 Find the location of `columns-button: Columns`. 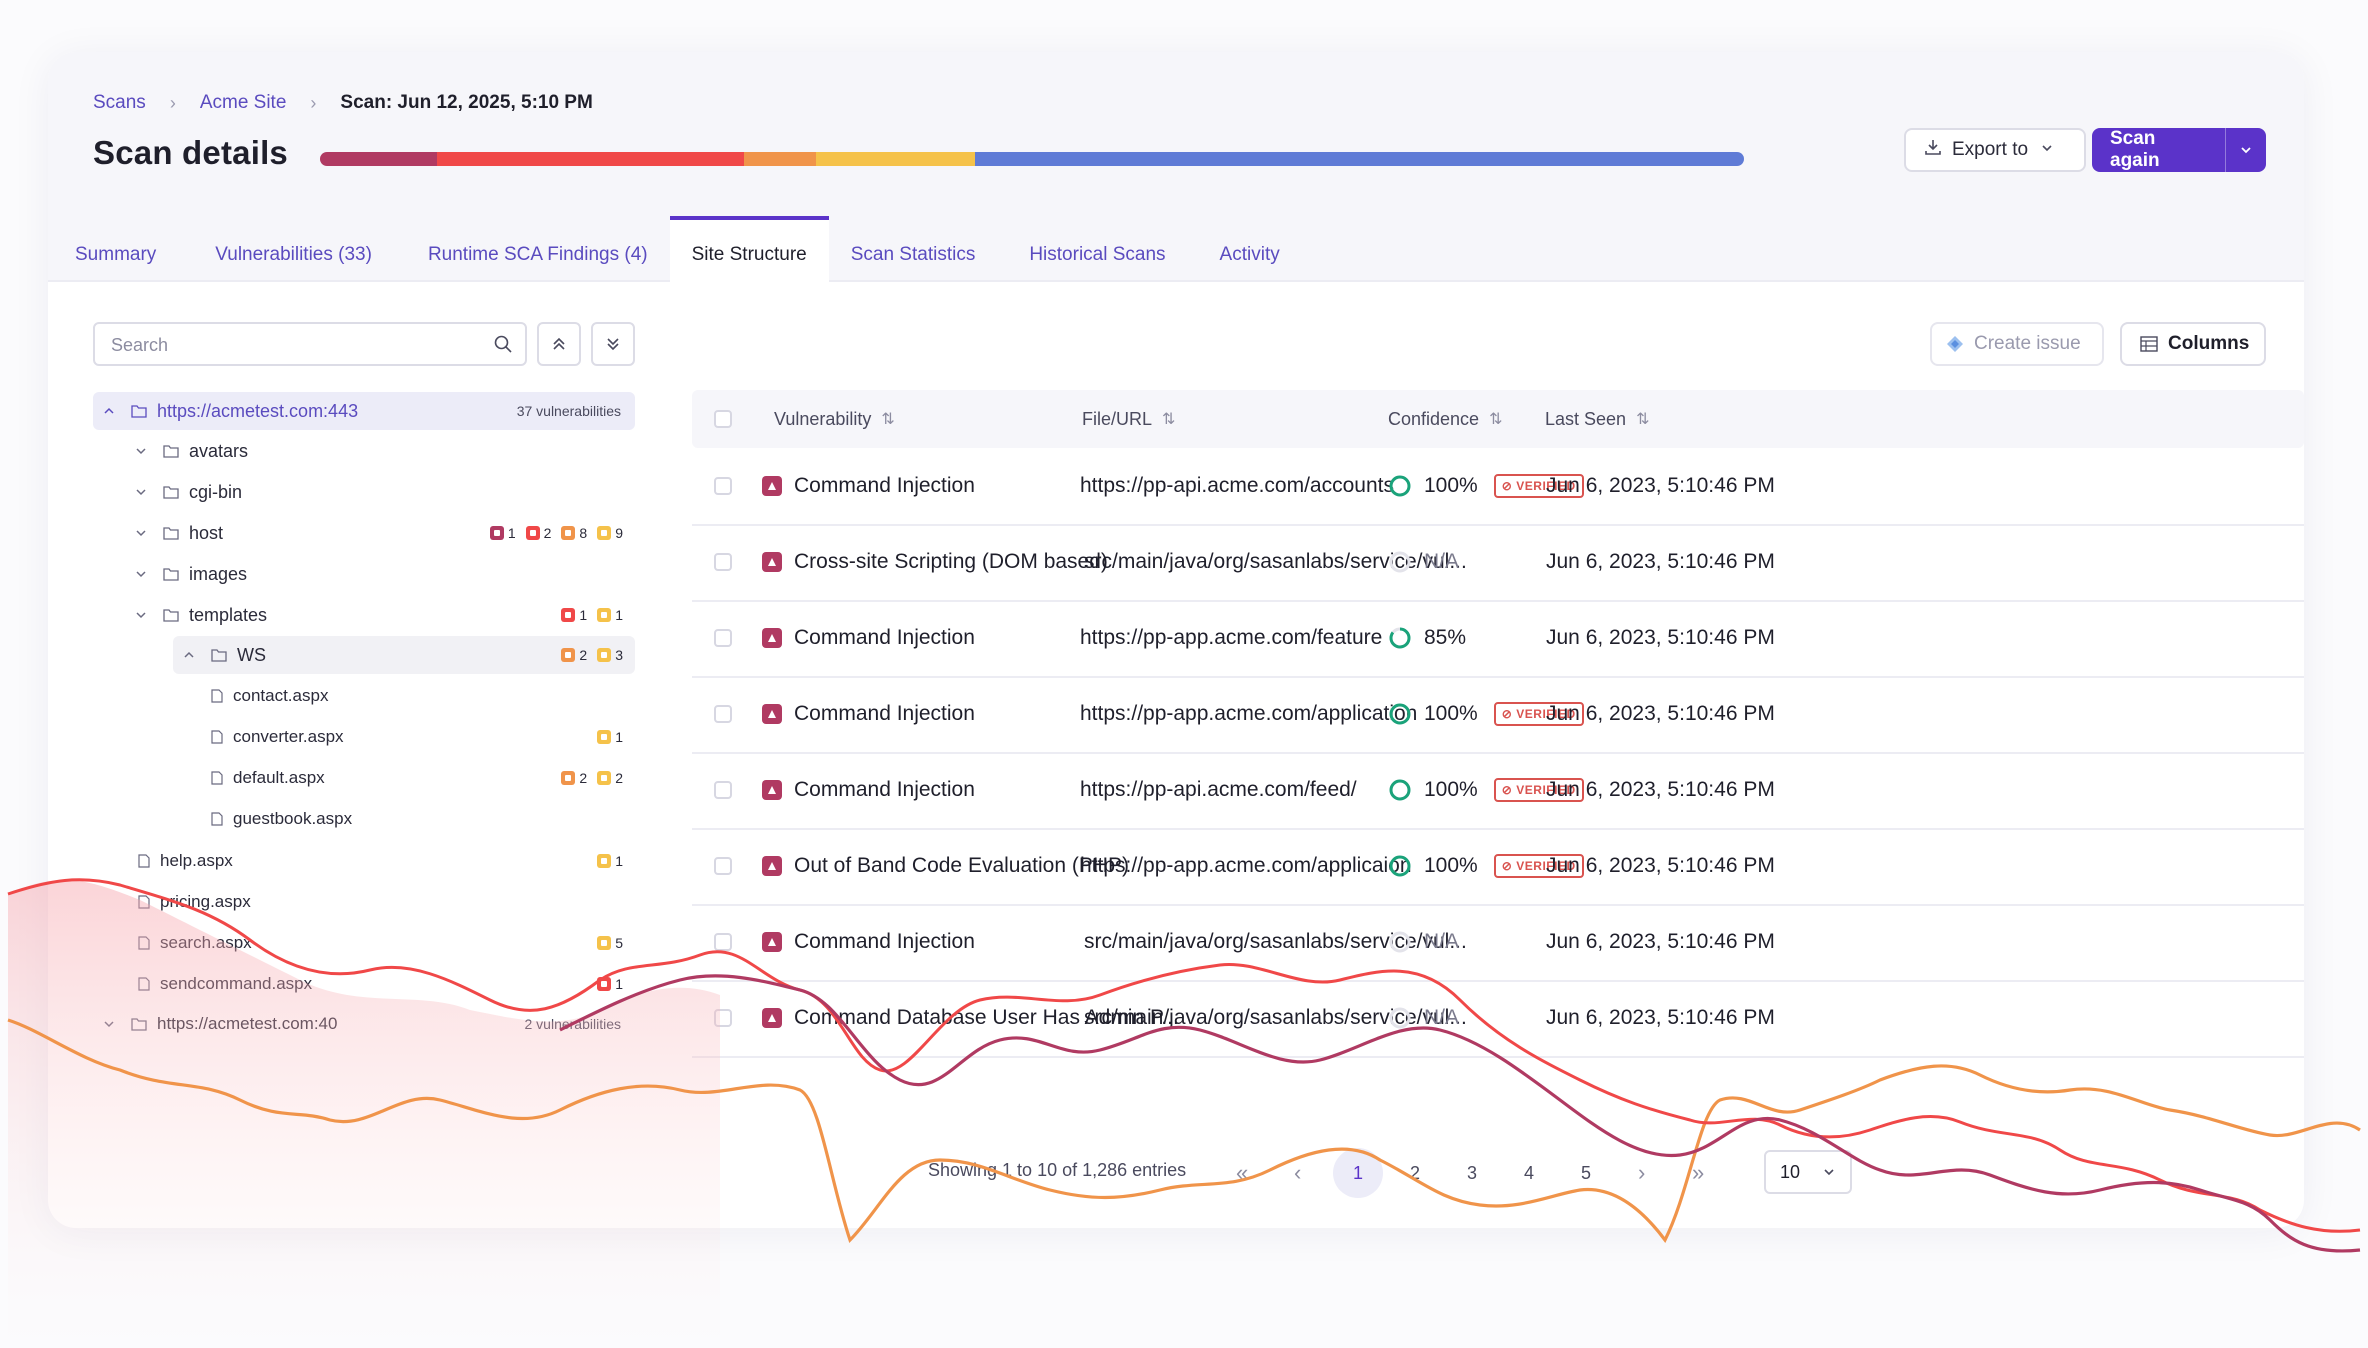

columns-button: Columns is located at coordinates (2193, 344).